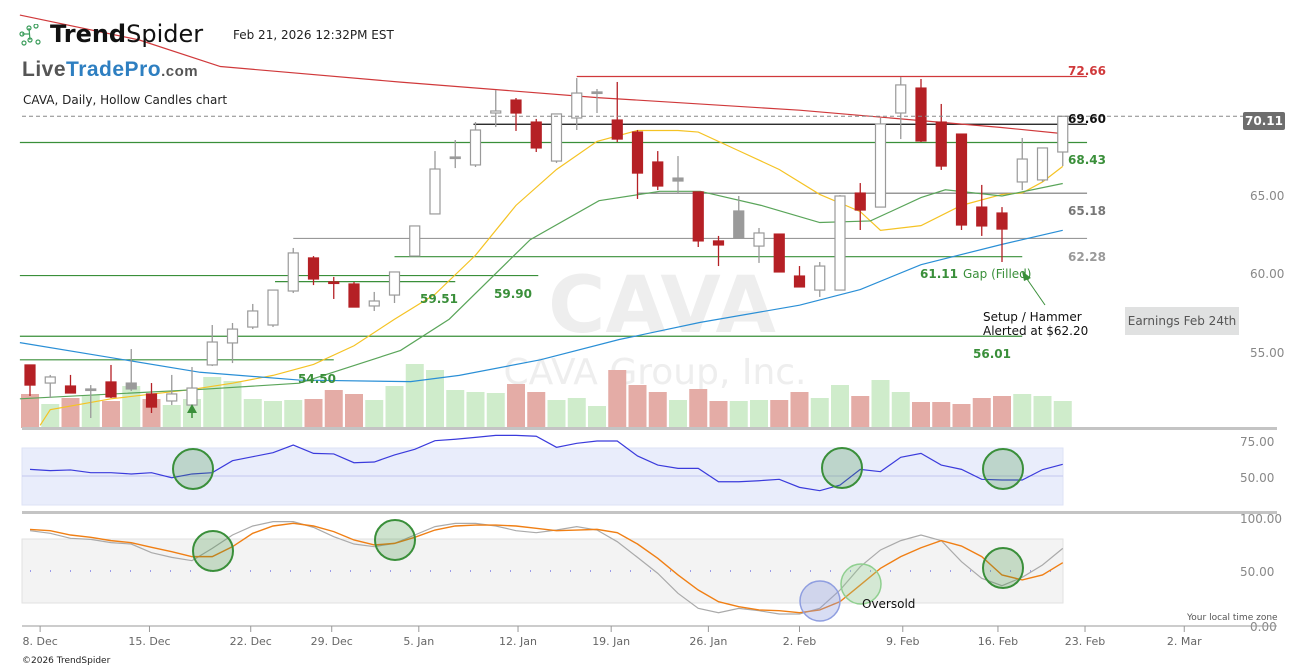  What do you see at coordinates (1087, 257) in the screenshot?
I see `level-label-62-28: 62.28` at bounding box center [1087, 257].